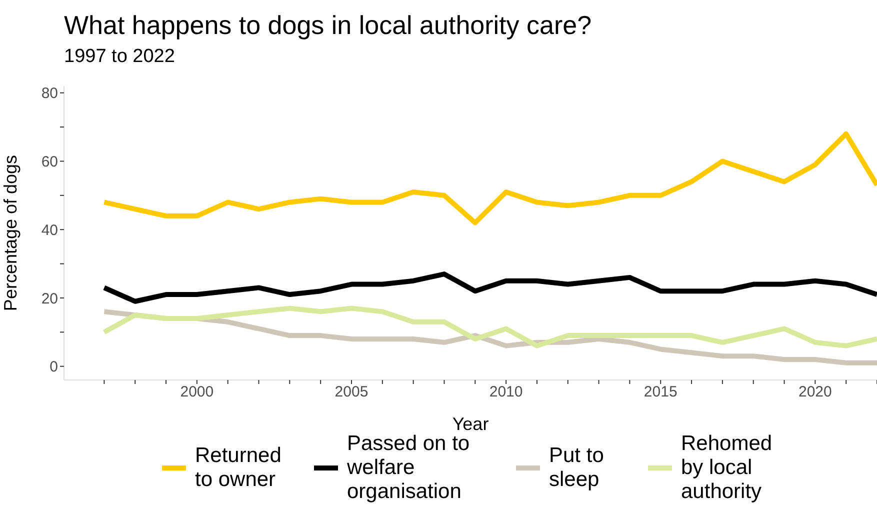 This screenshot has width=877, height=520. Describe the element at coordinates (470, 424) in the screenshot. I see `x-axis-title: Year` at that location.